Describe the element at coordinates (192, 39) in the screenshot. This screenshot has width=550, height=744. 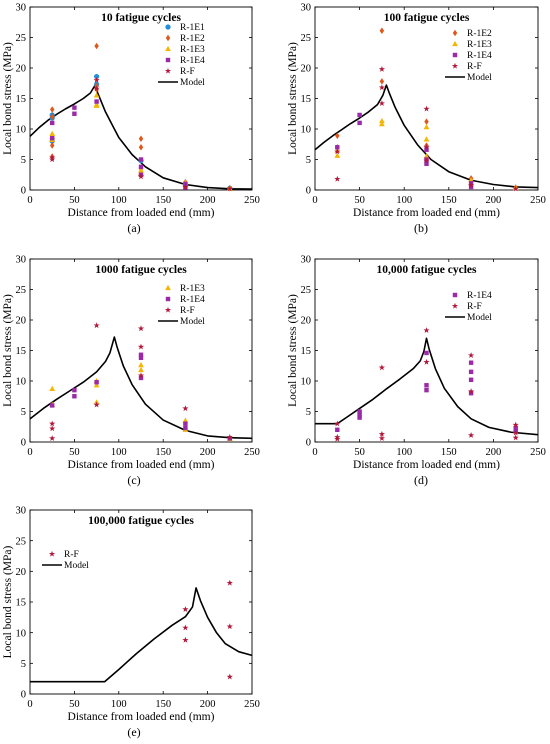
I see `legend-label: R-1E2` at that location.